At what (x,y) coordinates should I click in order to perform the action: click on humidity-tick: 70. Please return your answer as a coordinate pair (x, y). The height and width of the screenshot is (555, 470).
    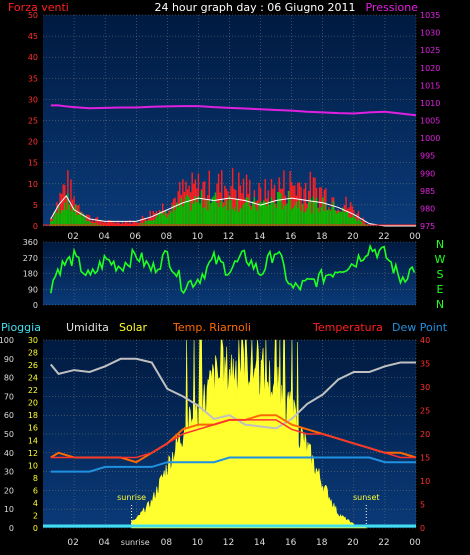
    Looking at the image, I should click on (9, 396).